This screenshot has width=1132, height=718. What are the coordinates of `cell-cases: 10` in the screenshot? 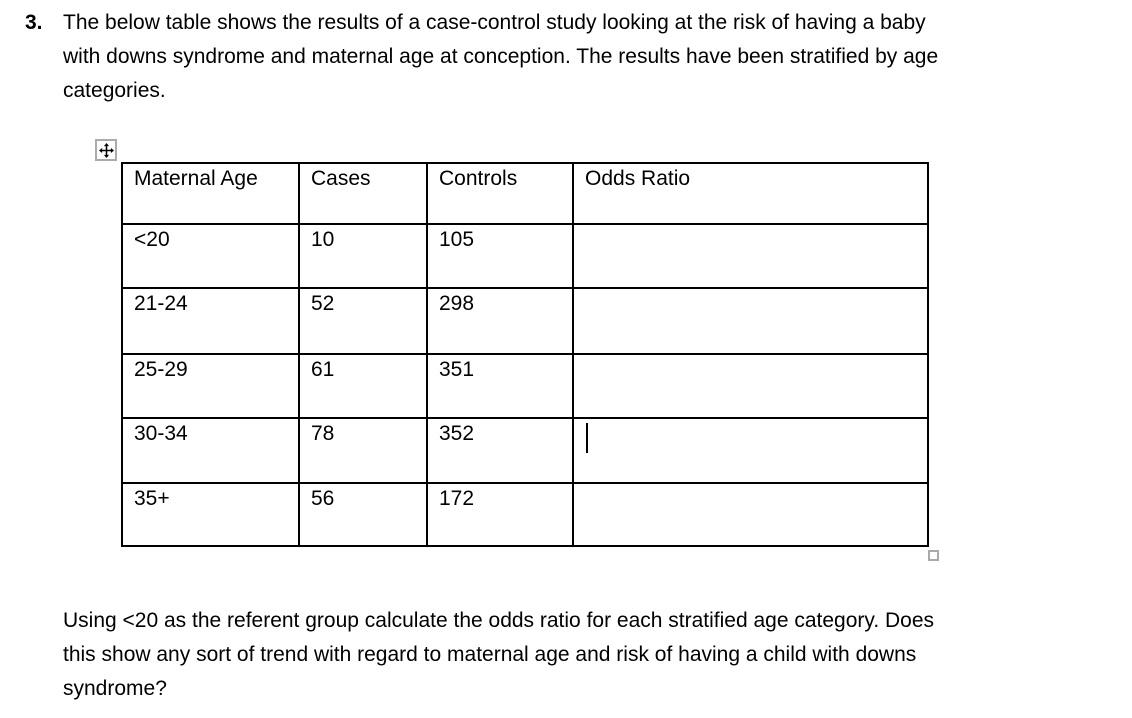 It's located at (363, 256).